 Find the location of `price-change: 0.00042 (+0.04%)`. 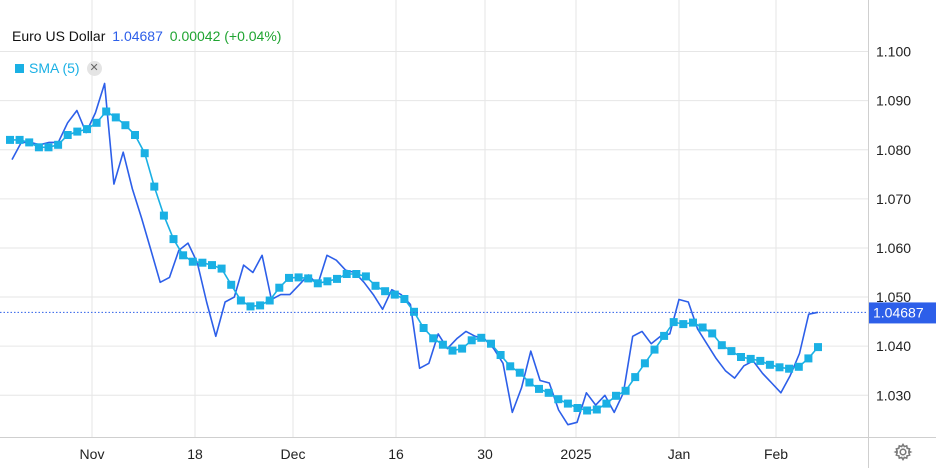

price-change: 0.00042 (+0.04%) is located at coordinates (225, 36).